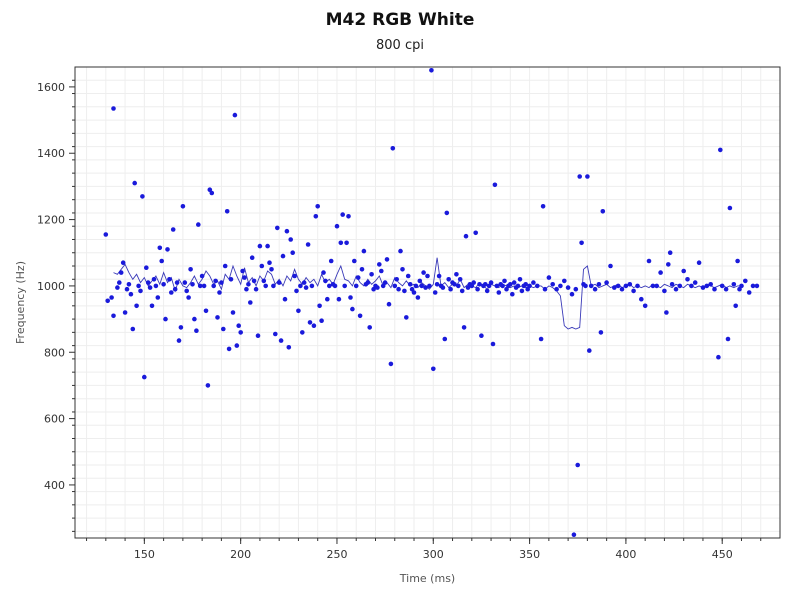 This screenshot has width=800, height=600. What do you see at coordinates (722, 554) in the screenshot?
I see `x-tick-label: 450` at bounding box center [722, 554].